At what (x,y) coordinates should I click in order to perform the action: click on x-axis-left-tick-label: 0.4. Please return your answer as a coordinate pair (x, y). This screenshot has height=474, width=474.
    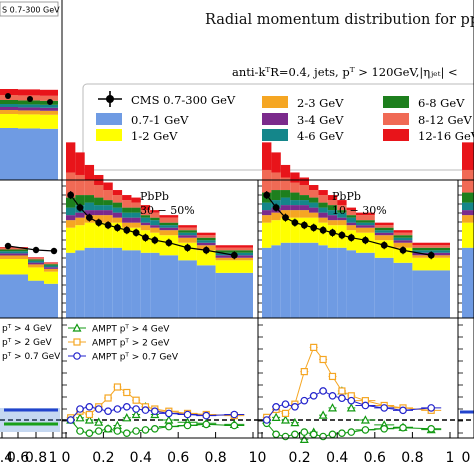
    Looking at the image, I should click on (6, 458).